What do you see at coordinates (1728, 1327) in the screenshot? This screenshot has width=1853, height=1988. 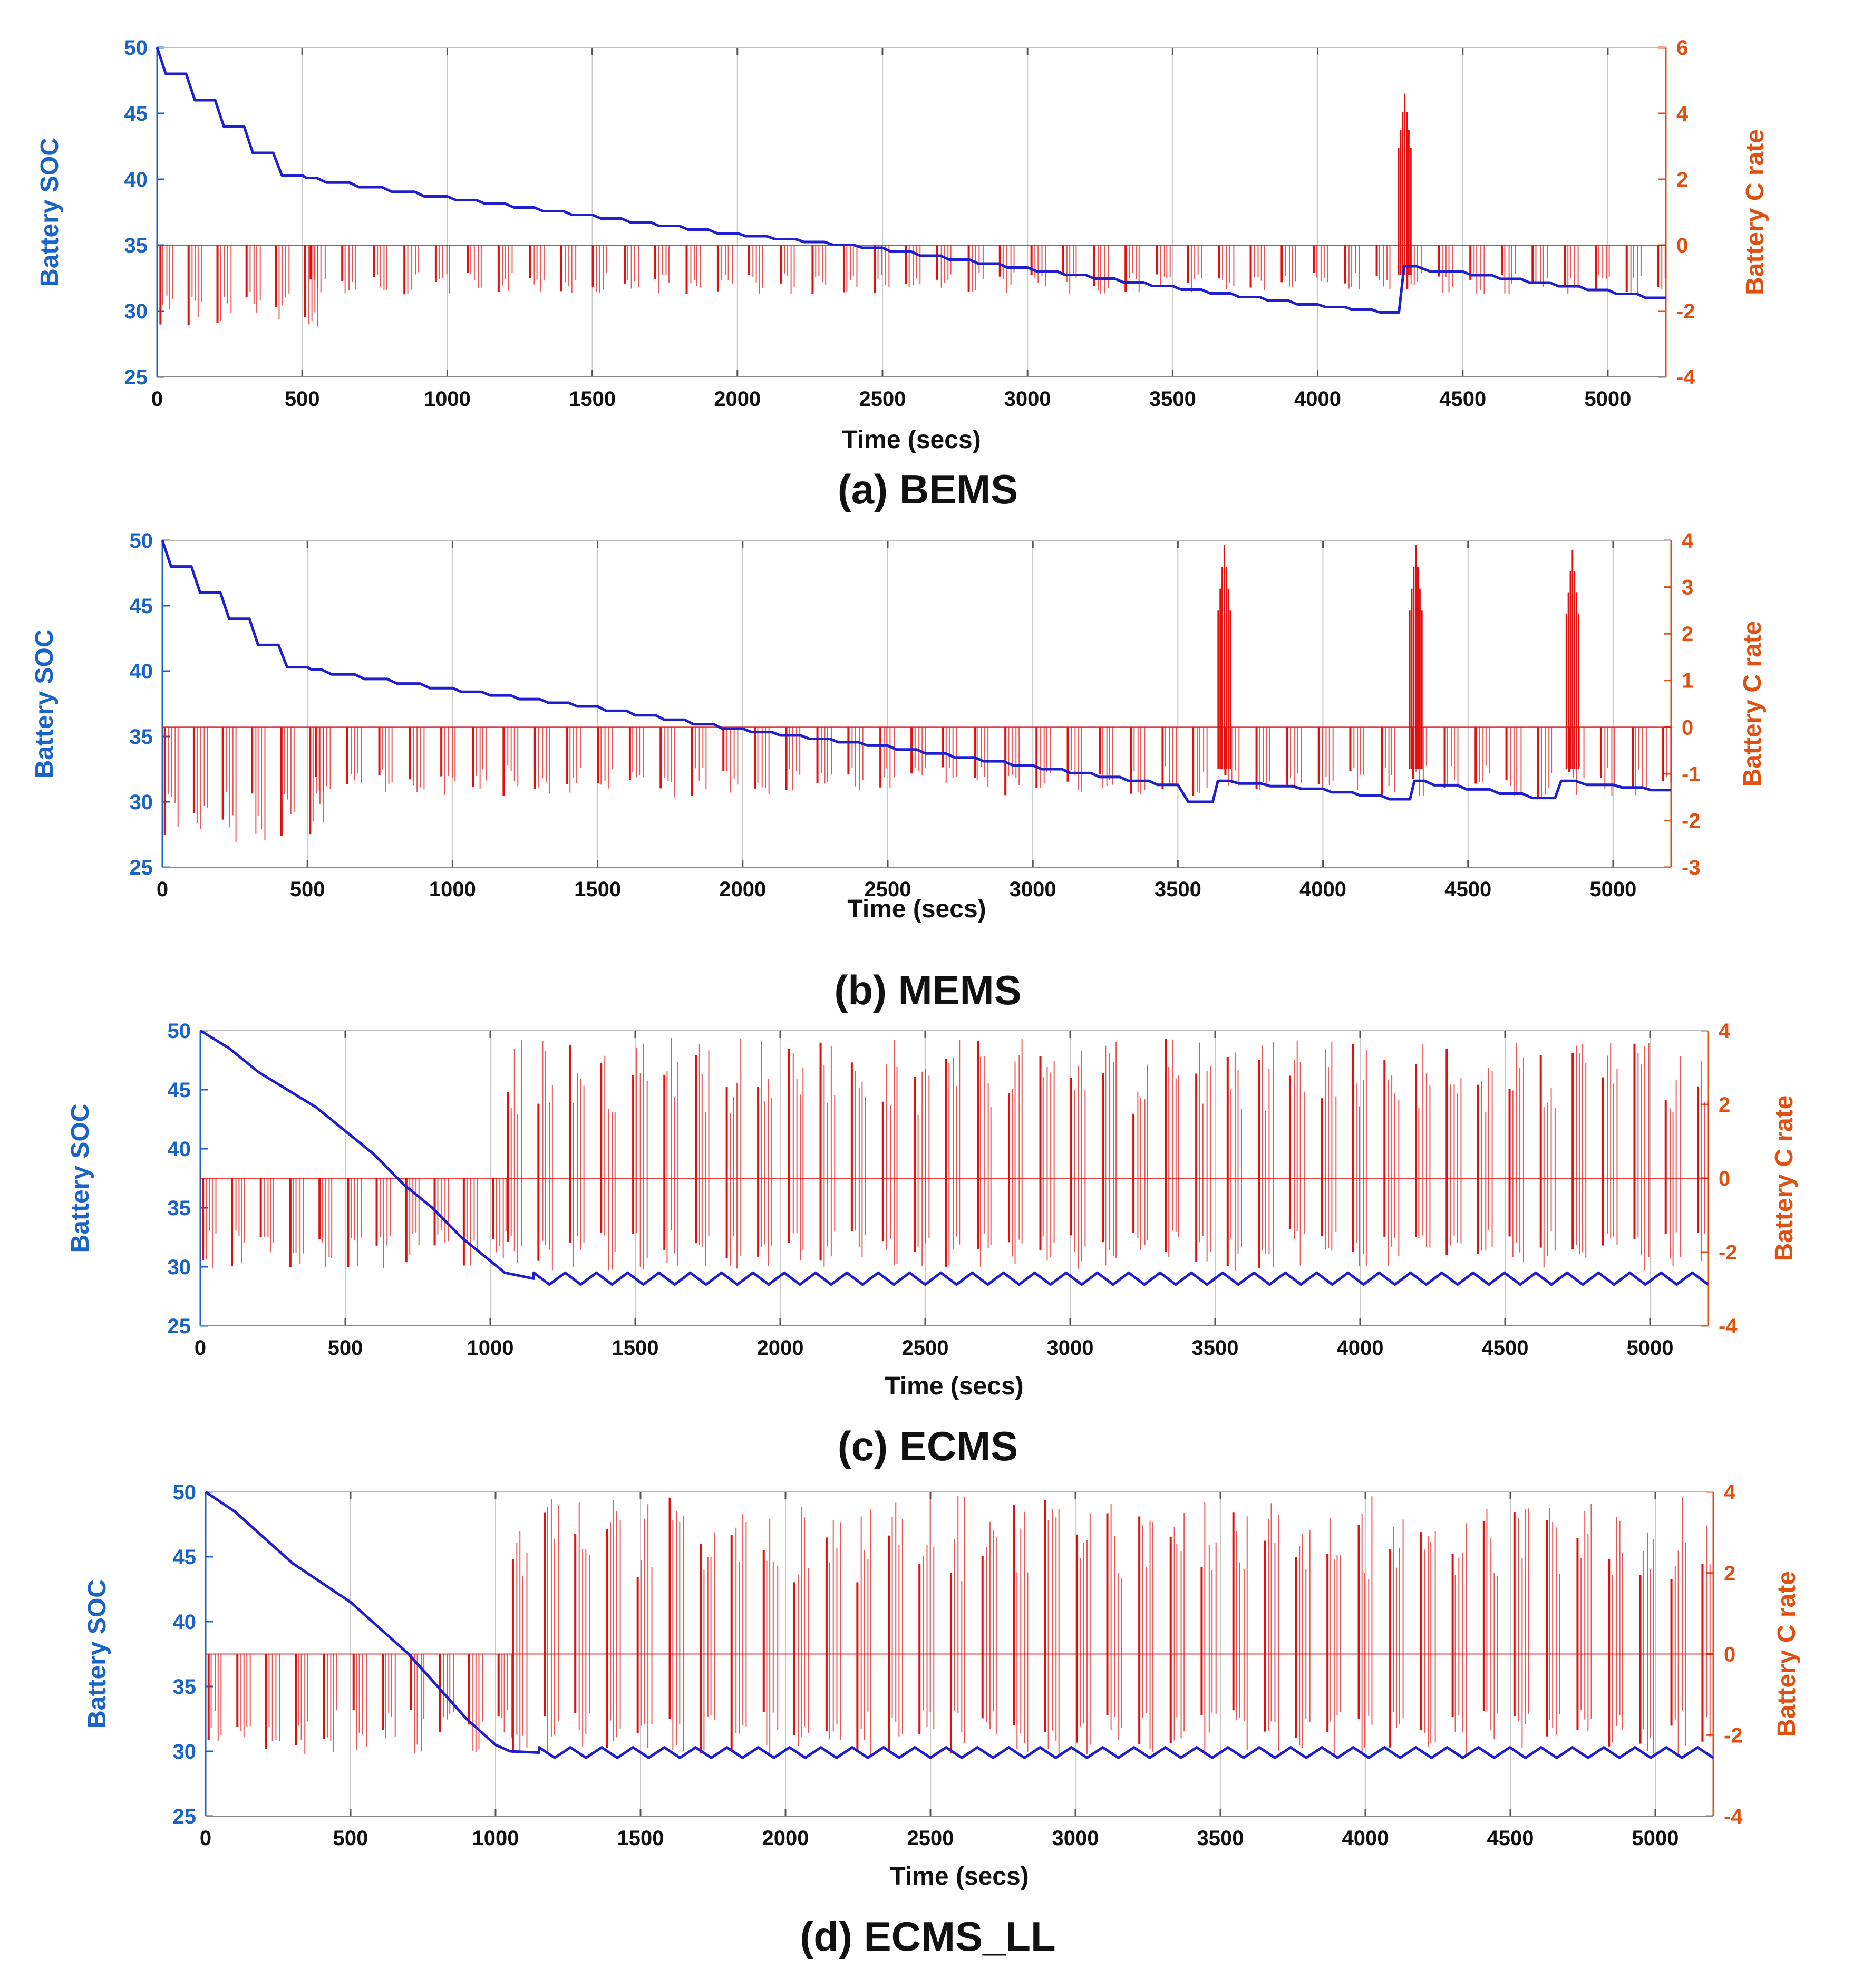 I see `y-right-tick-label: -4` at bounding box center [1728, 1327].